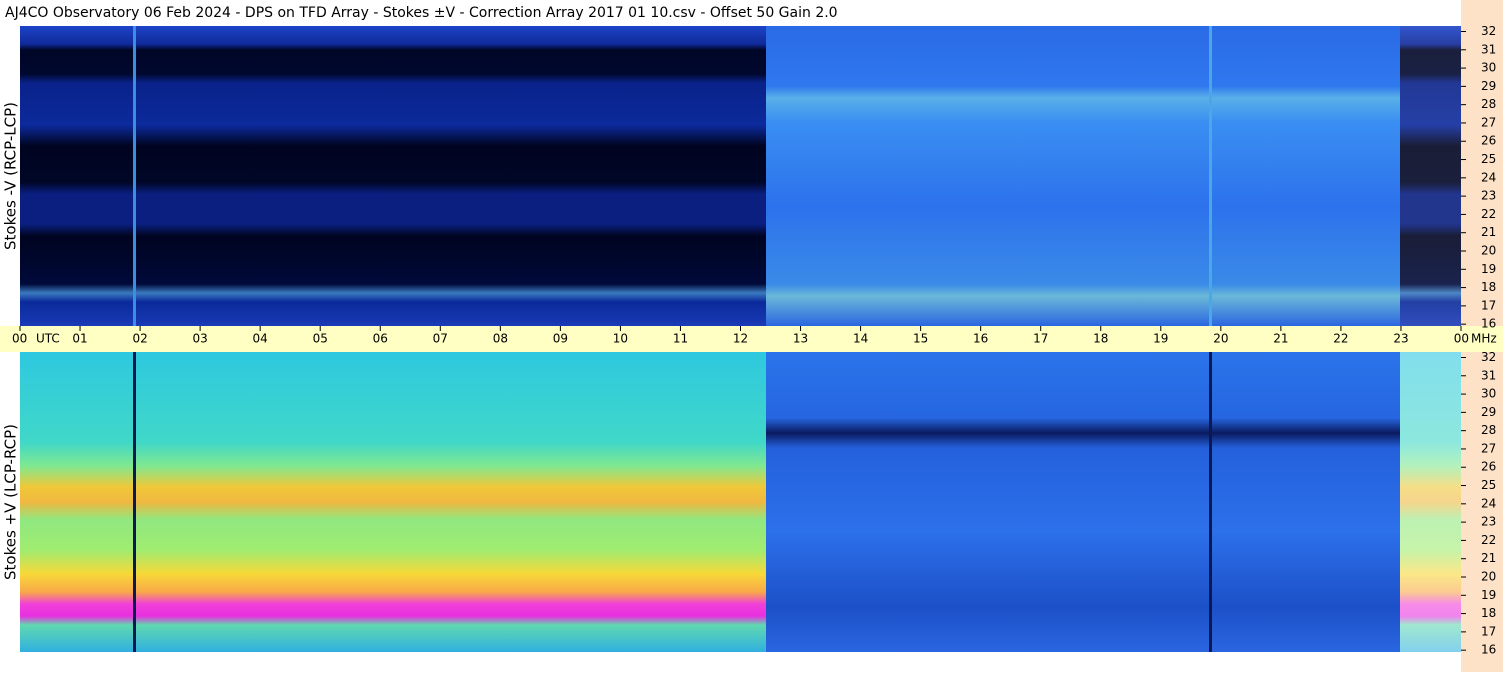 This screenshot has width=1503, height=676. I want to click on x-tick-label: 13, so click(800, 339).